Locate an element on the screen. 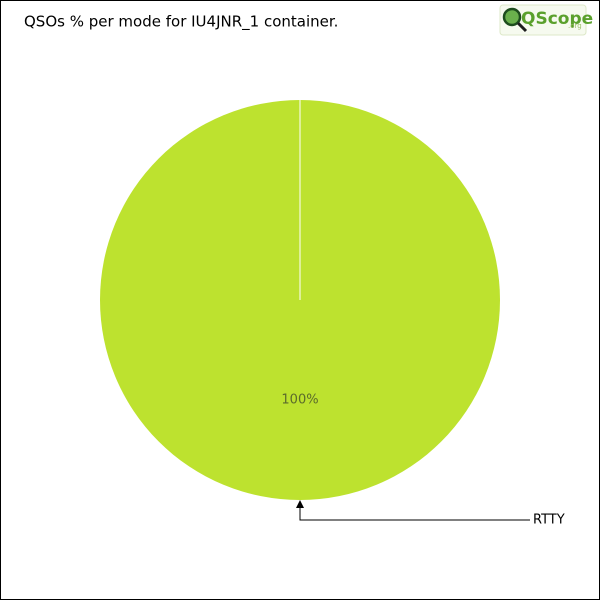 This screenshot has height=600, width=600. logo-lens is located at coordinates (512, 17).